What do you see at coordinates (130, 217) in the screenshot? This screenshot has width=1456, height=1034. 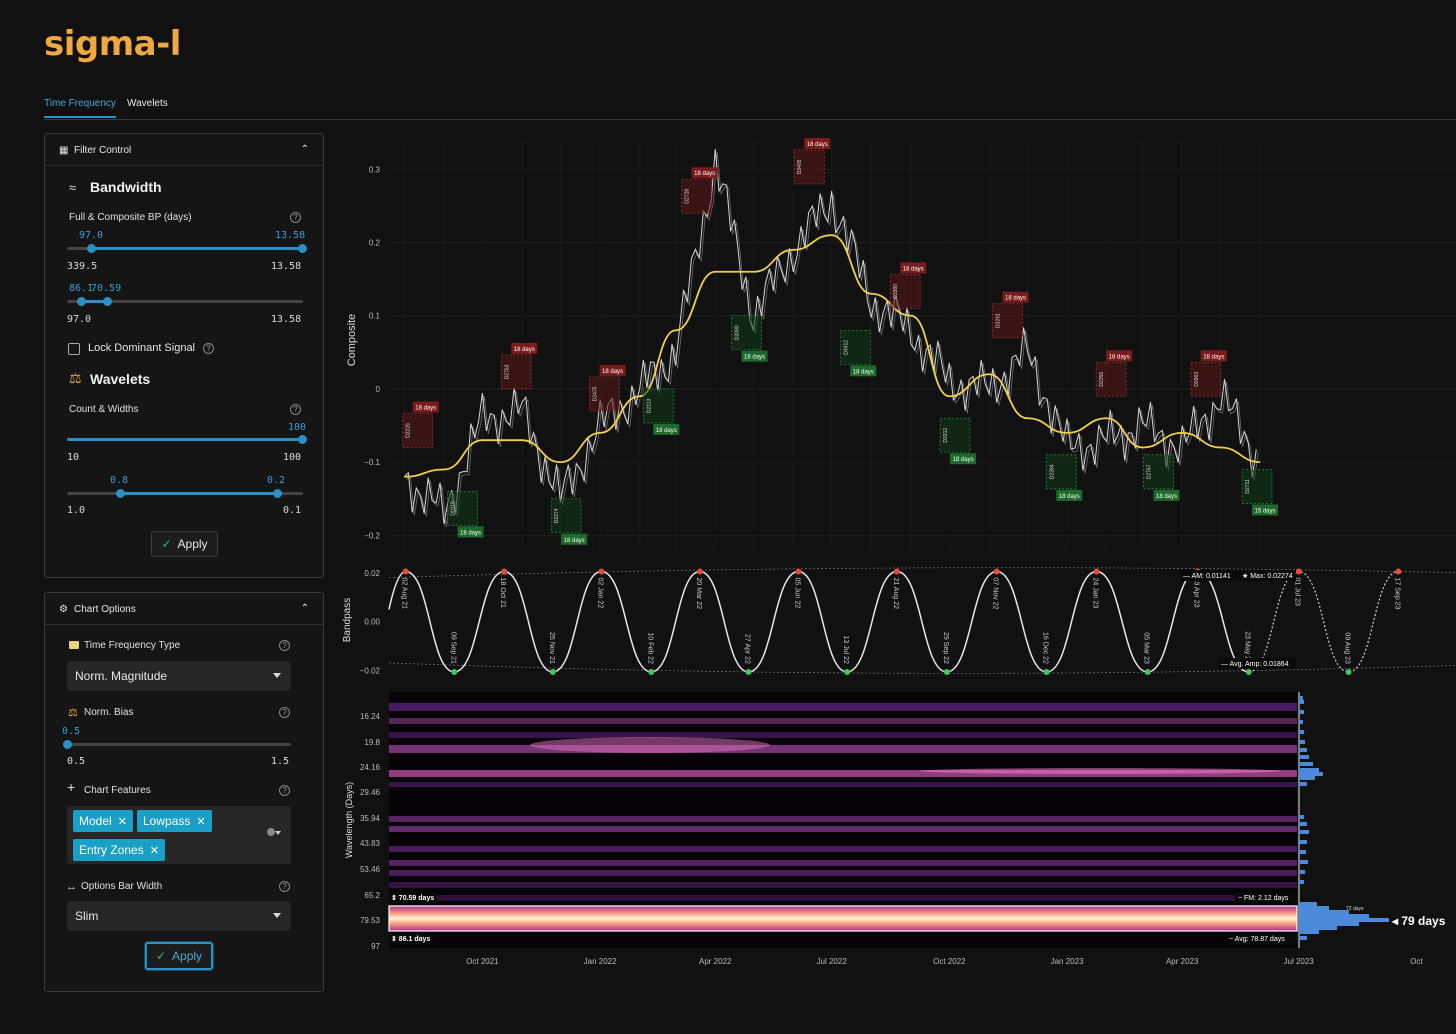 I see `bandwidth-label: Full & Composite BP (days)` at bounding box center [130, 217].